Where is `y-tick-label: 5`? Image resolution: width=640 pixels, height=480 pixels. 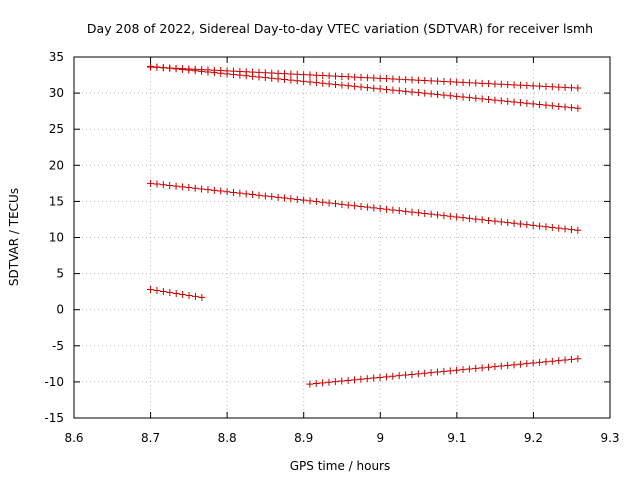
y-tick-label: 5 is located at coordinates (60, 274).